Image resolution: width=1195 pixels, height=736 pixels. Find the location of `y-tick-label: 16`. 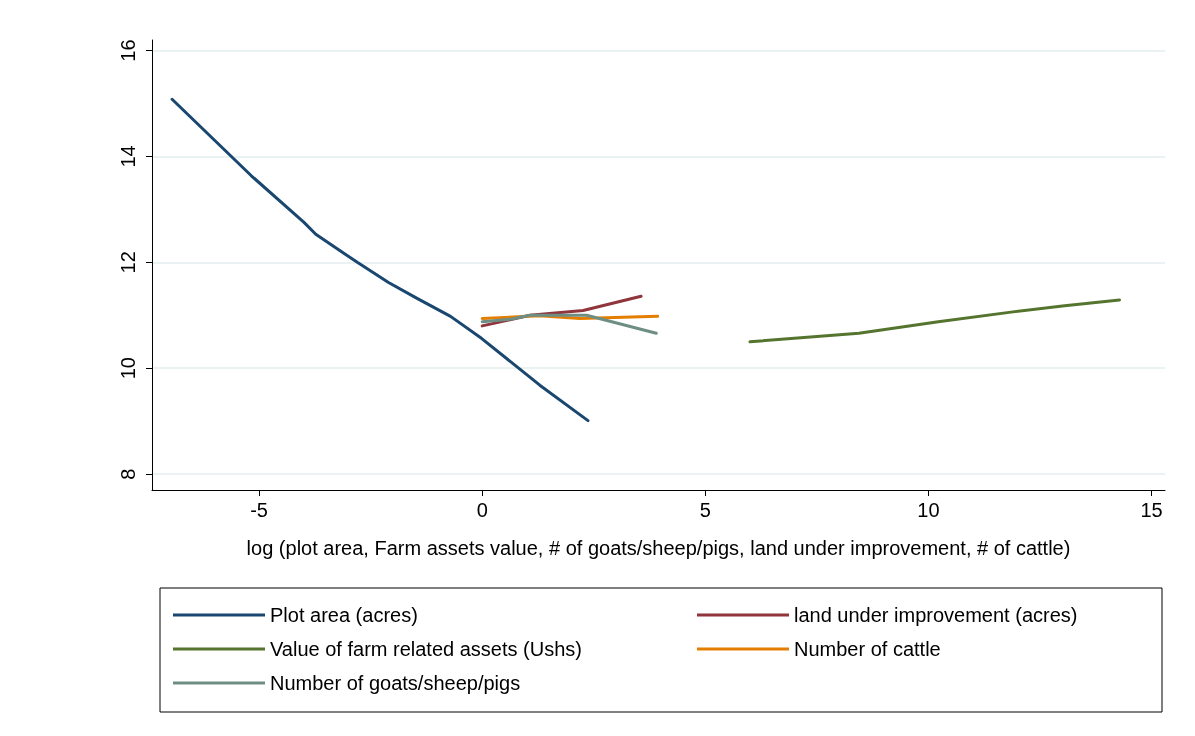

y-tick-label: 16 is located at coordinates (128, 50).